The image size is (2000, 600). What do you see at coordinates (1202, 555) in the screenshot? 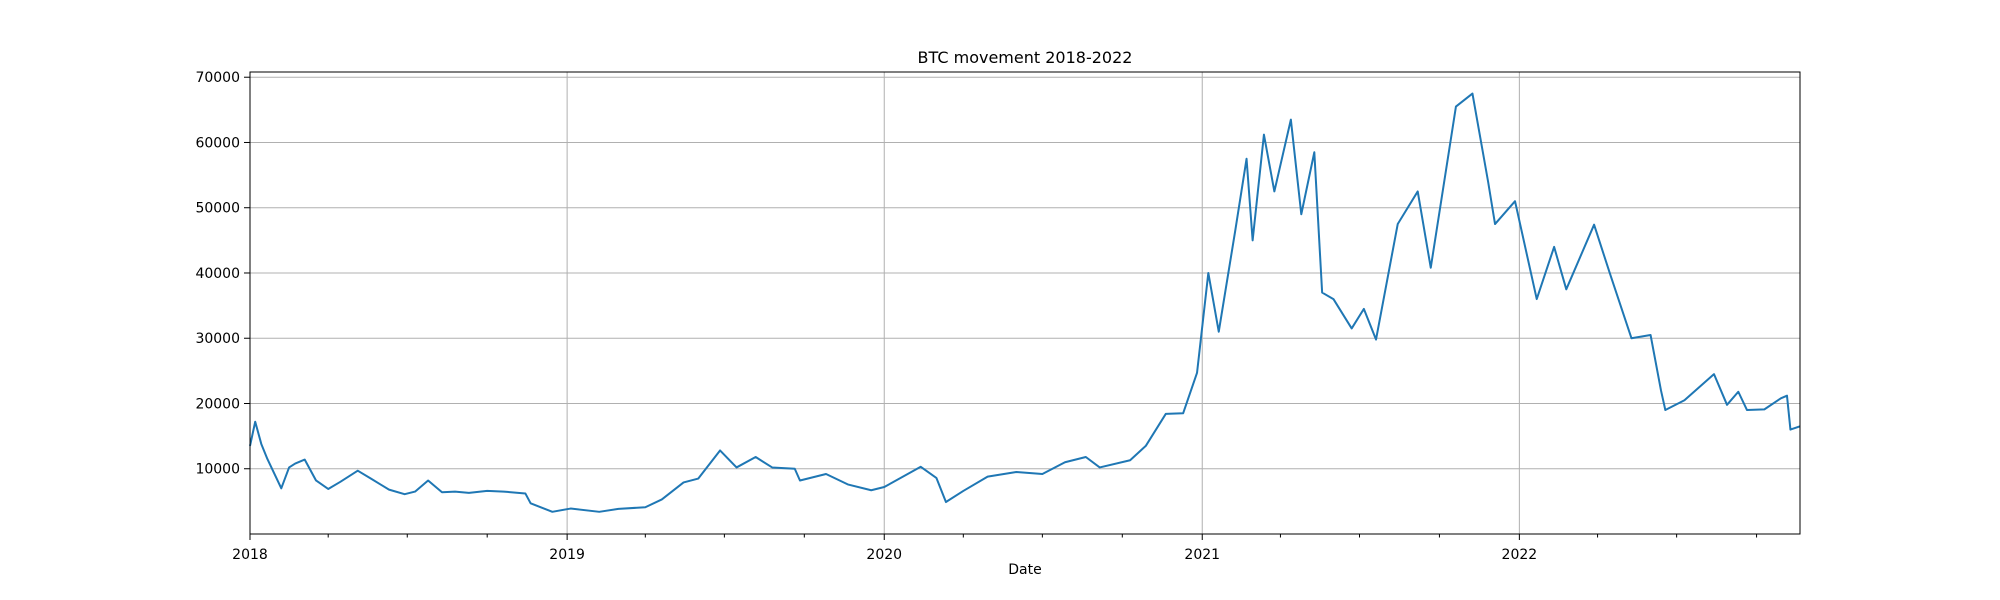
I see `x-tick-label: 2021` at bounding box center [1202, 555].